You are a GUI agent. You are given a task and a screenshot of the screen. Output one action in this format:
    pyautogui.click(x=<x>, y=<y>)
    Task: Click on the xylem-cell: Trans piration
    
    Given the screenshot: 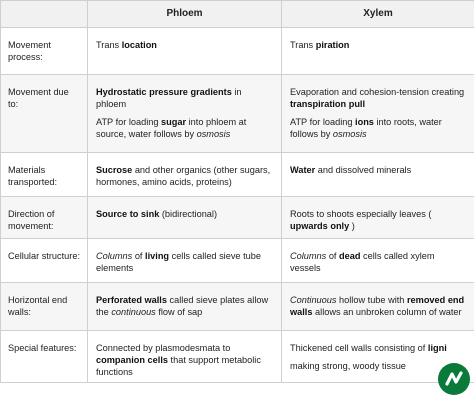 What is the action you would take?
    pyautogui.click(x=377, y=51)
    